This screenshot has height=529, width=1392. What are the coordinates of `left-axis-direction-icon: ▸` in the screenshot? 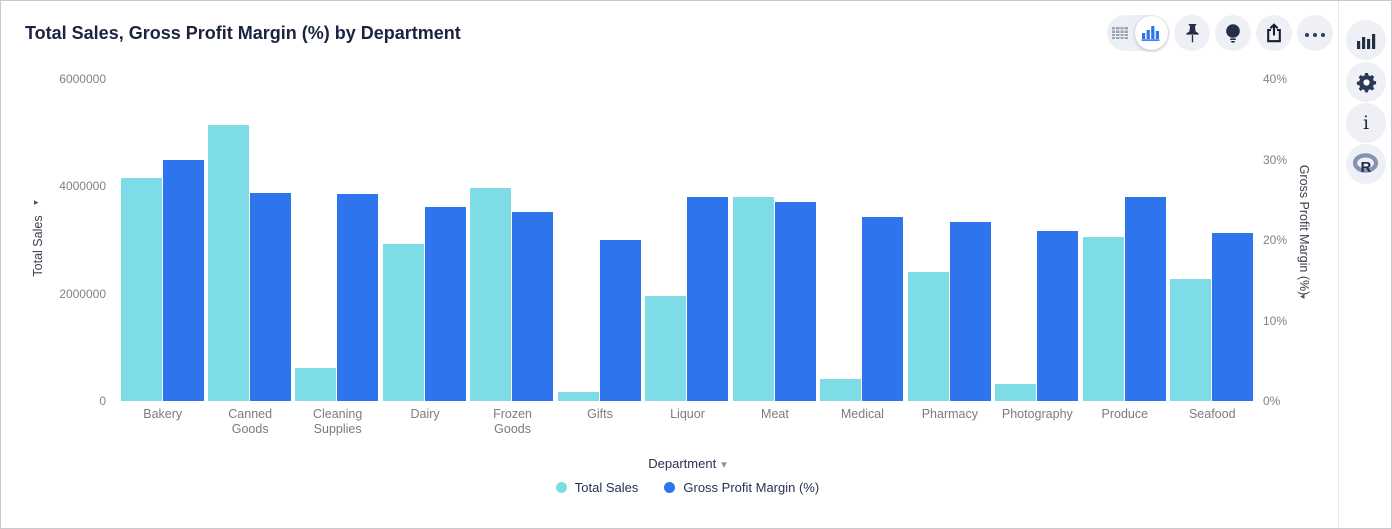 It's located at (36, 202).